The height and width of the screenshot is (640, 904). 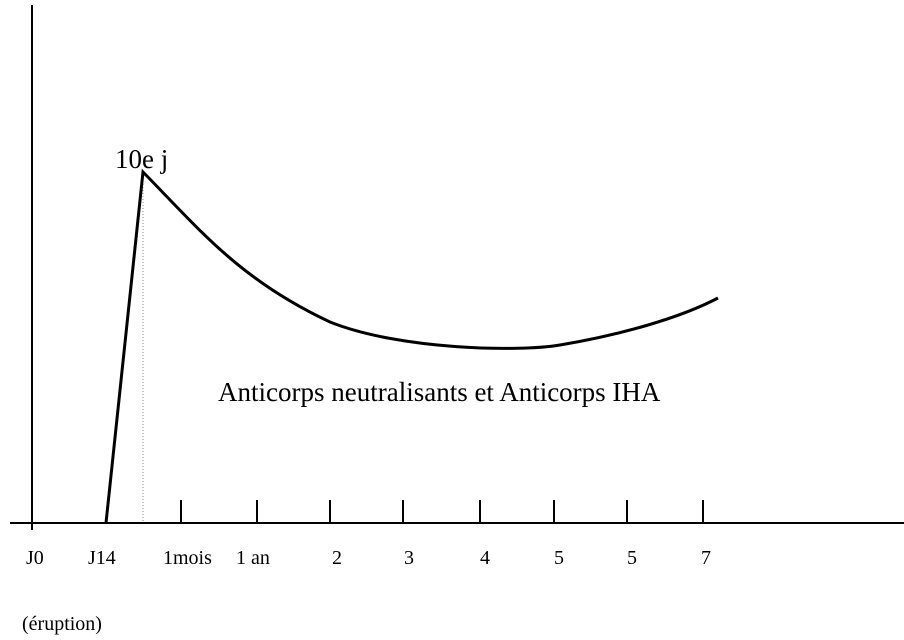 What do you see at coordinates (706, 558) in the screenshot?
I see `x-label: 7` at bounding box center [706, 558].